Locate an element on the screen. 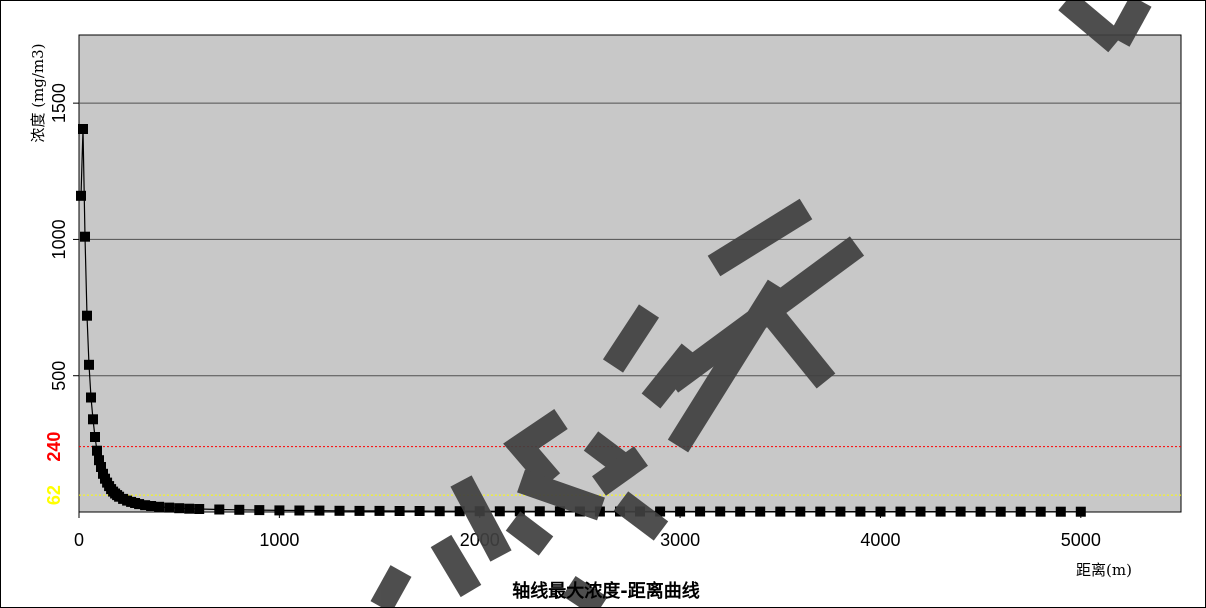 Image resolution: width=1206 pixels, height=608 pixels. y-tick-label: 500 is located at coordinates (59, 376).